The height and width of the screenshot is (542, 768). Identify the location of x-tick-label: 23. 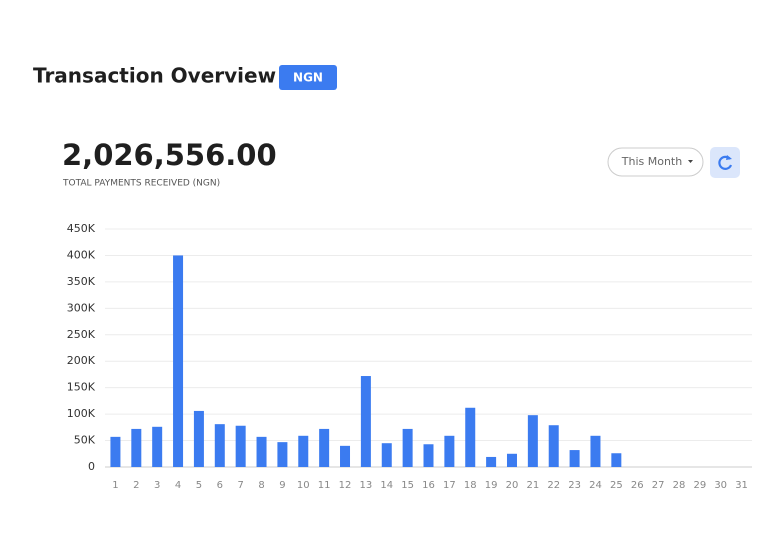
(574, 485).